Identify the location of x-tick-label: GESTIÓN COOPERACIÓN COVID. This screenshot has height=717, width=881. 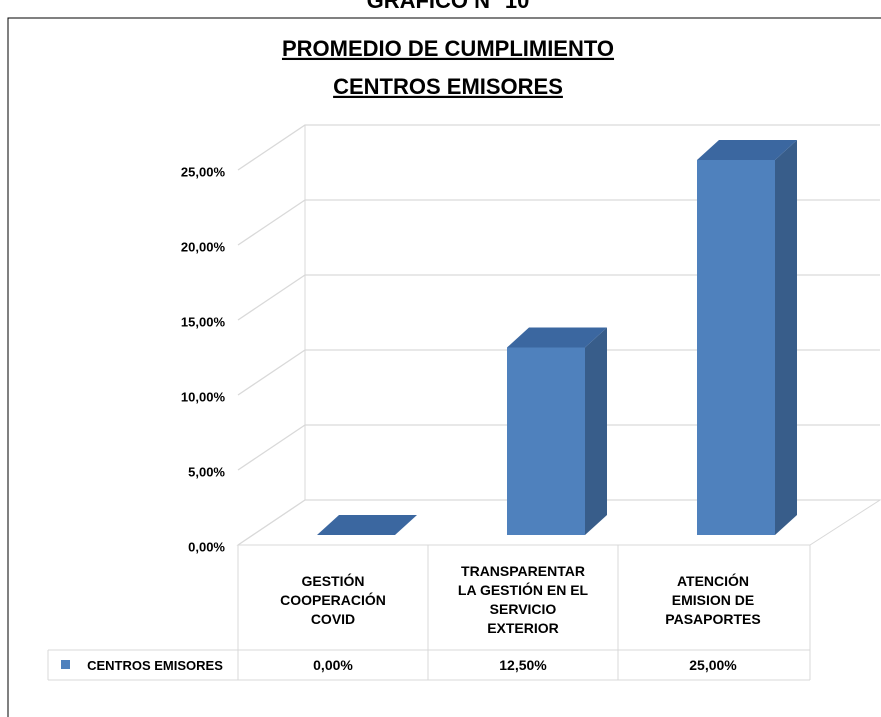
(333, 599).